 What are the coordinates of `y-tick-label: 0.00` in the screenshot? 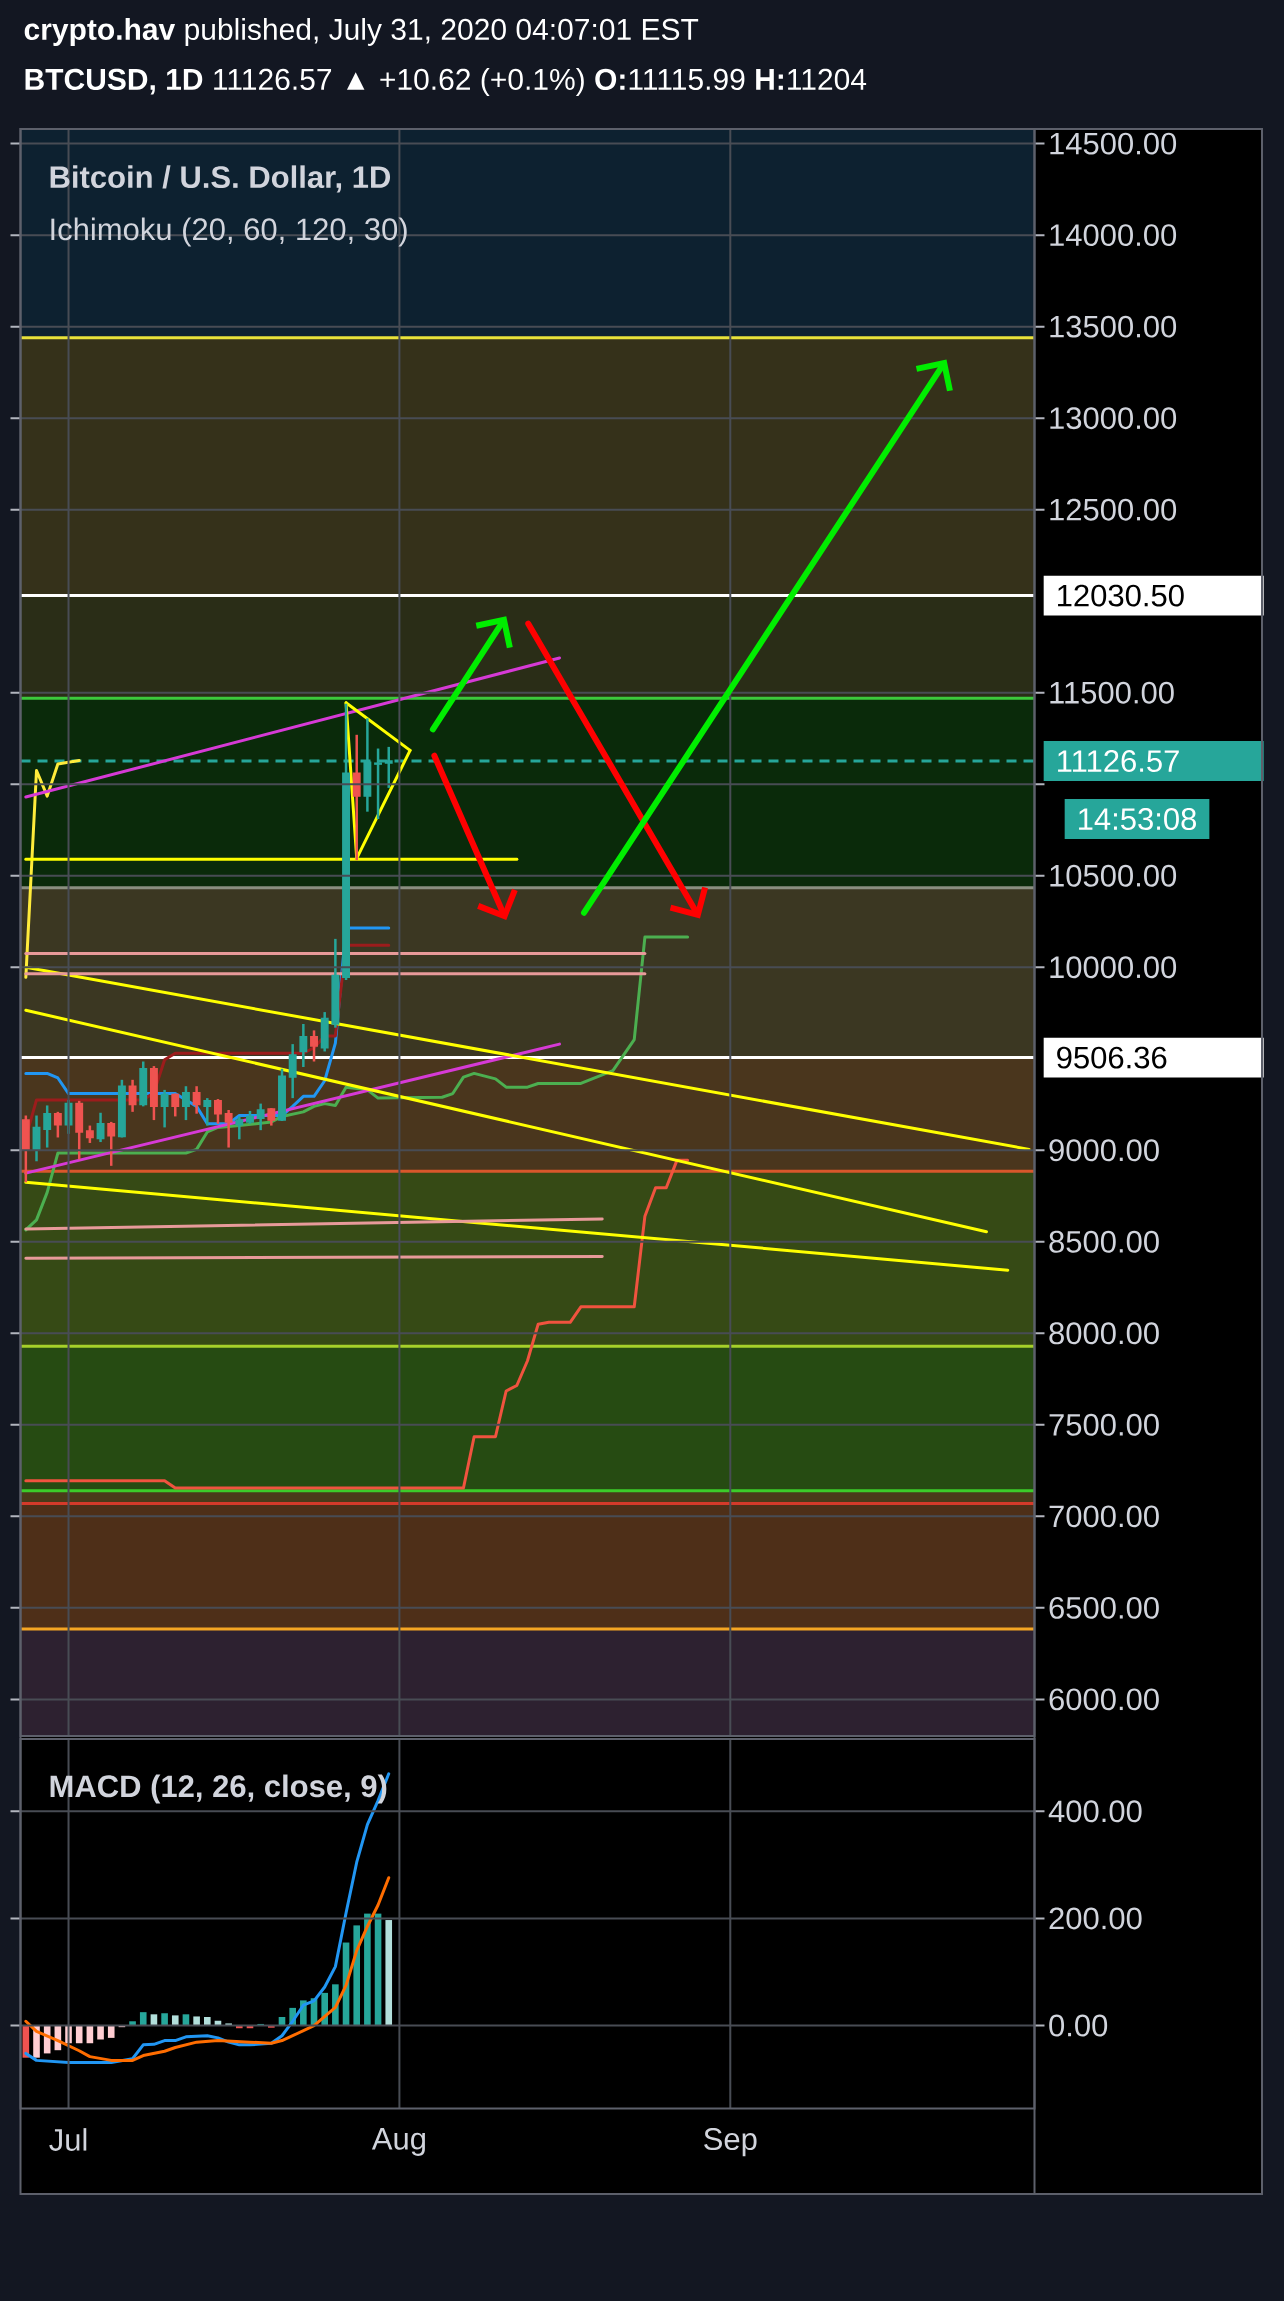 It's located at (1078, 2025).